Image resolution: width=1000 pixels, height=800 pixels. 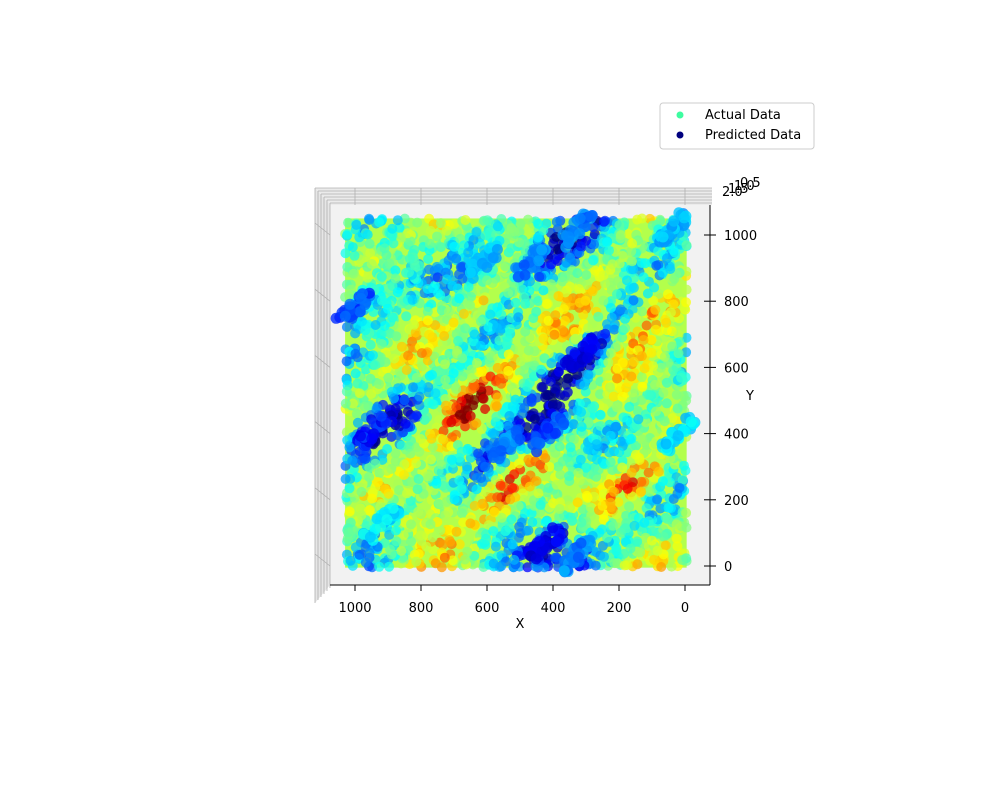 What do you see at coordinates (740, 236) in the screenshot?
I see `y-tick-label: 1000` at bounding box center [740, 236].